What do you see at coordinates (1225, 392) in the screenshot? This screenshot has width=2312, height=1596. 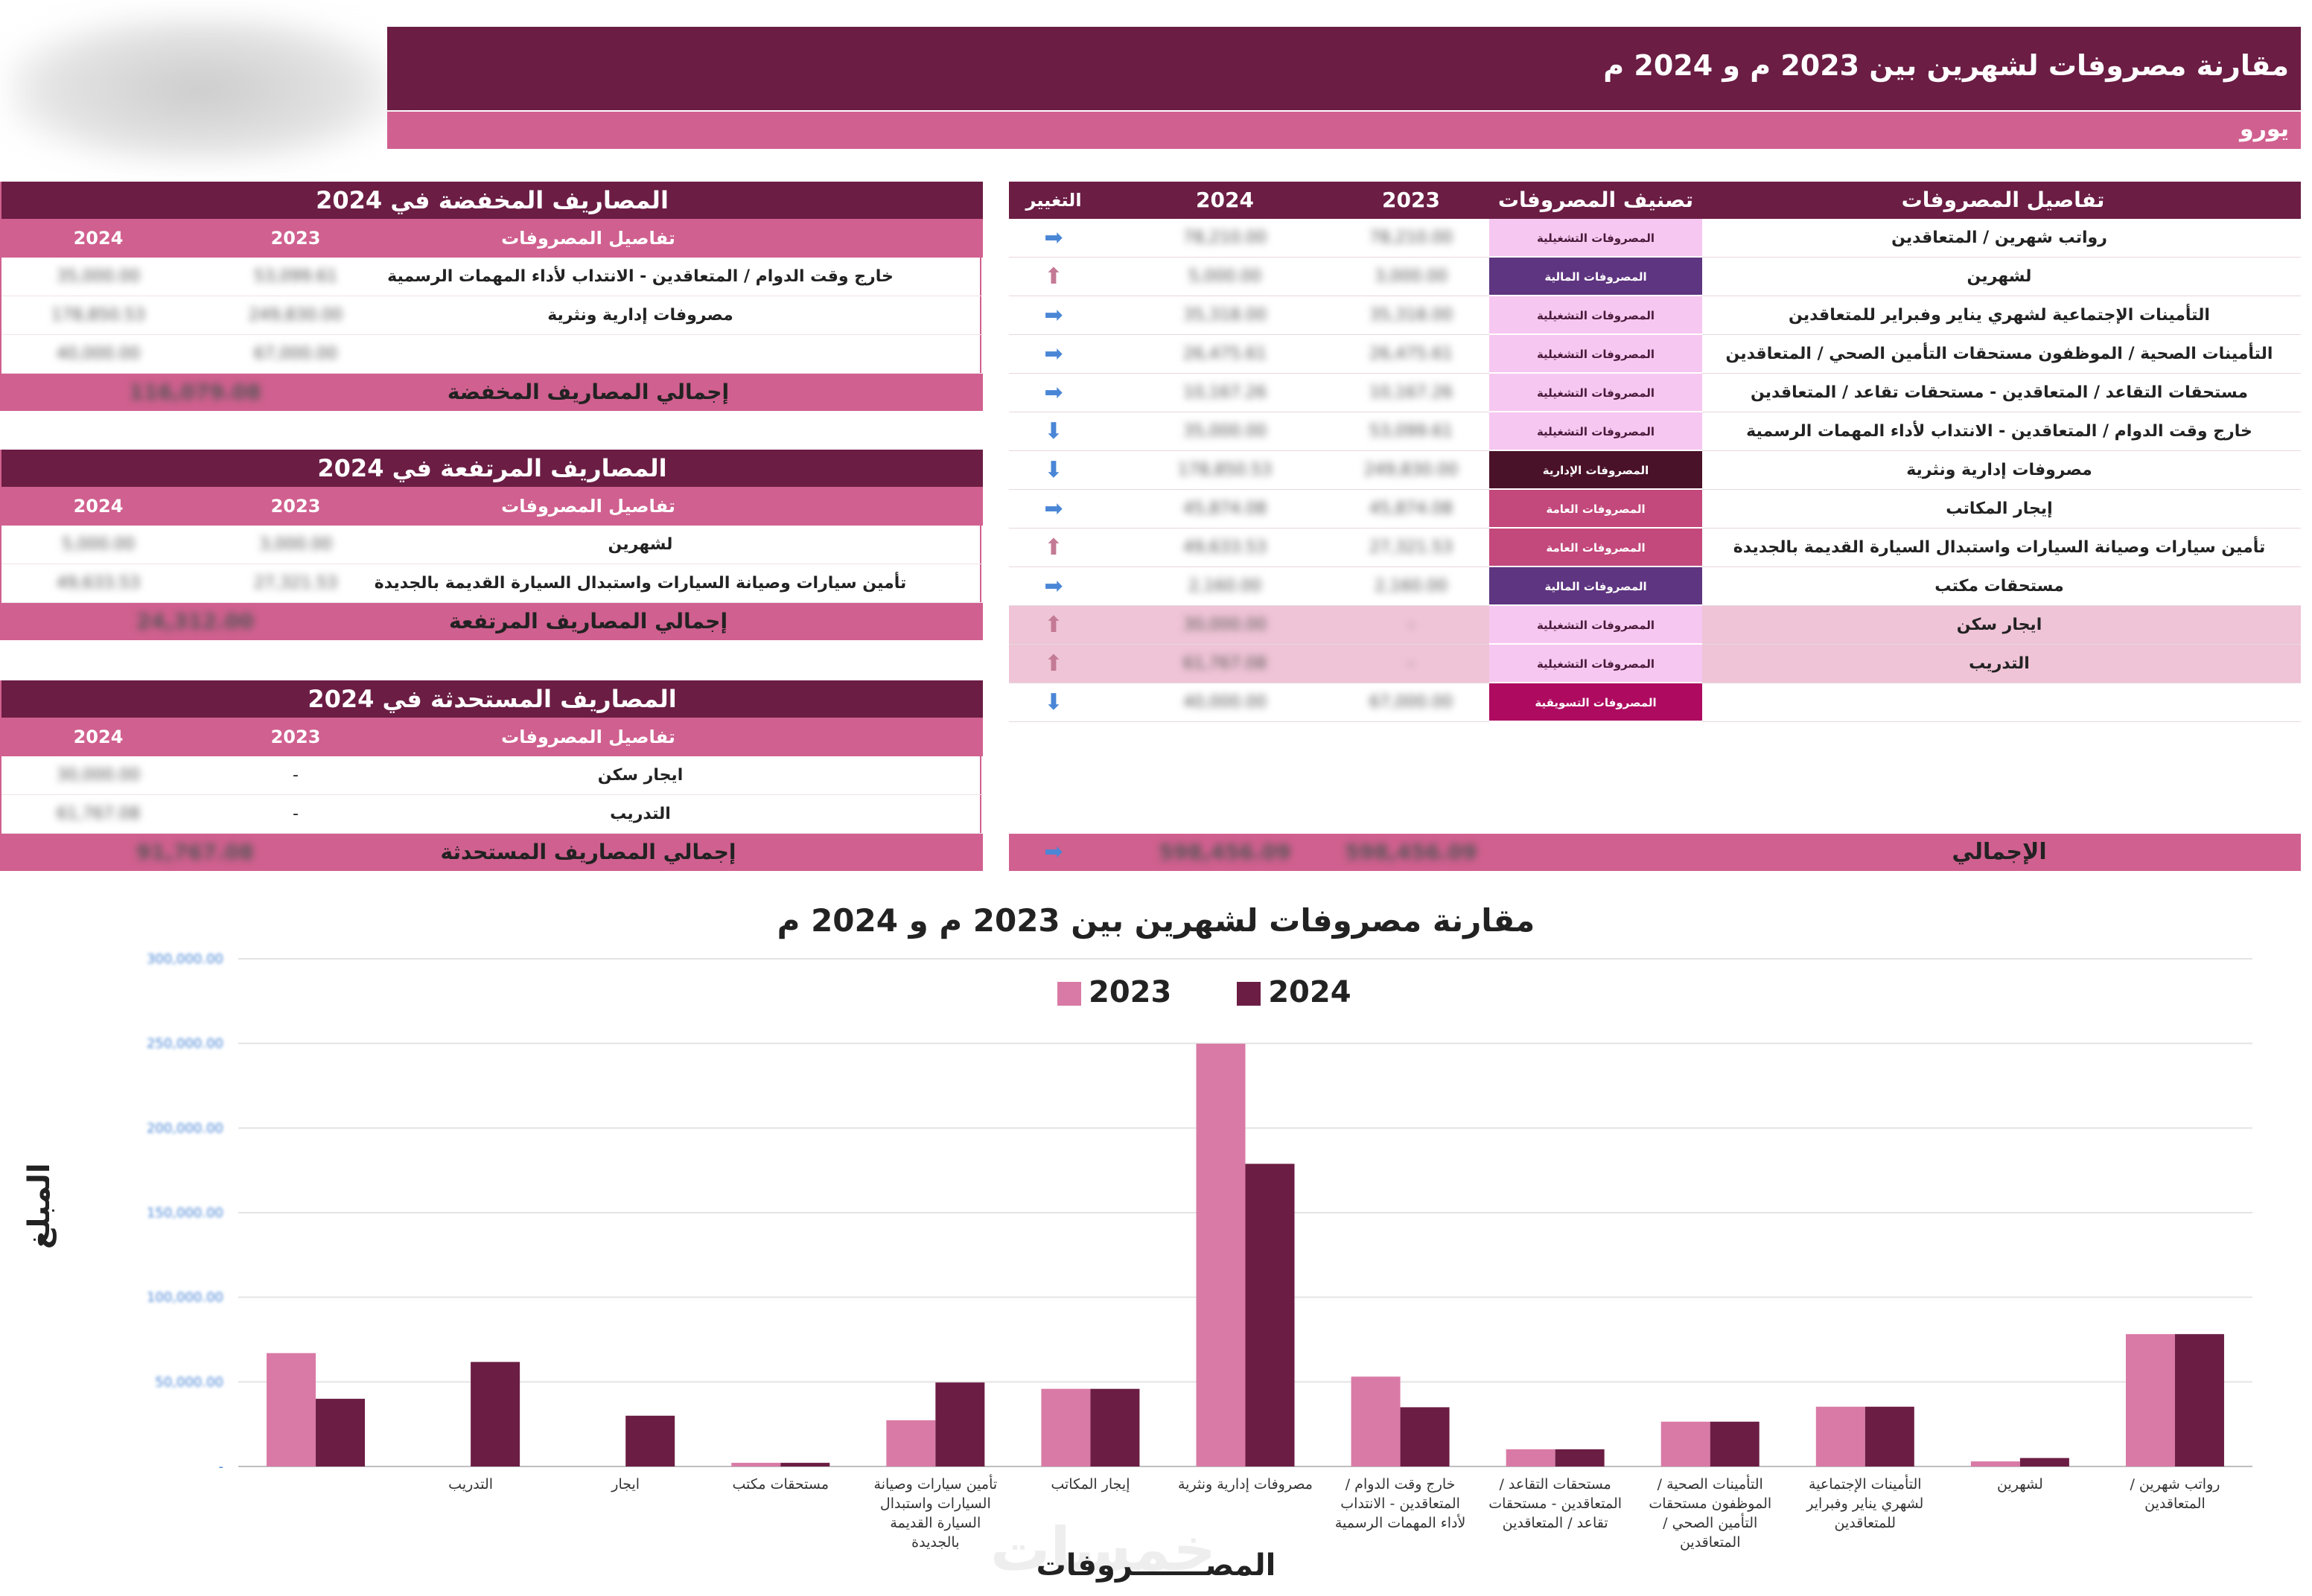 I see `row-2024-value: 10,167.26` at bounding box center [1225, 392].